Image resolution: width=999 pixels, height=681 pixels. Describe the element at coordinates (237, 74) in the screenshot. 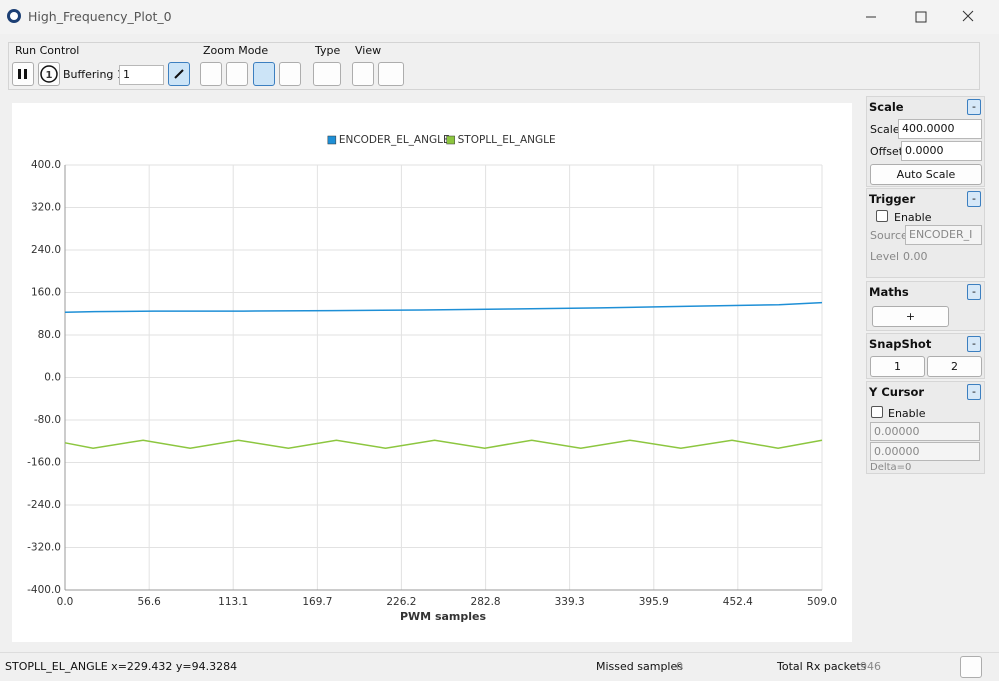

I see `zoom-pan` at that location.